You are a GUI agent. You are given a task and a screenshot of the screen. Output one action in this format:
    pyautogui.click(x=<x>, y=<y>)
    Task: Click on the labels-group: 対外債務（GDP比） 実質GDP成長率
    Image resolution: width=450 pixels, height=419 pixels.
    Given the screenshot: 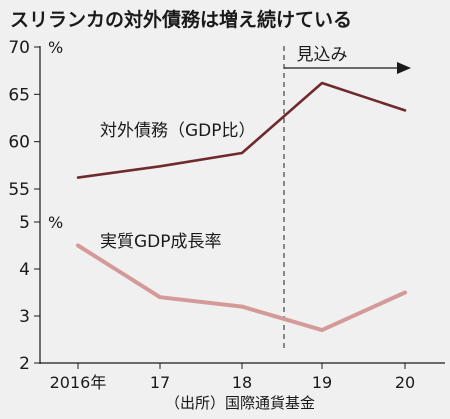 What is the action you would take?
    pyautogui.click(x=178, y=186)
    